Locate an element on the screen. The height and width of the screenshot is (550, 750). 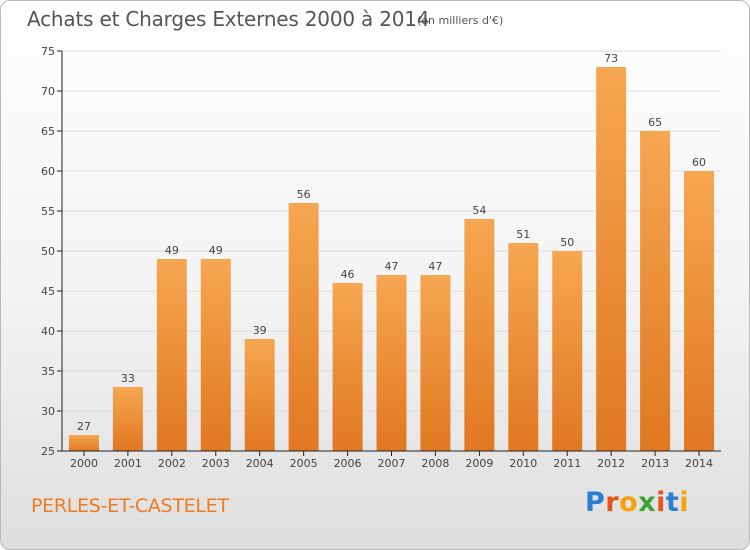
x-tick-label: 2012 is located at coordinates (611, 463).